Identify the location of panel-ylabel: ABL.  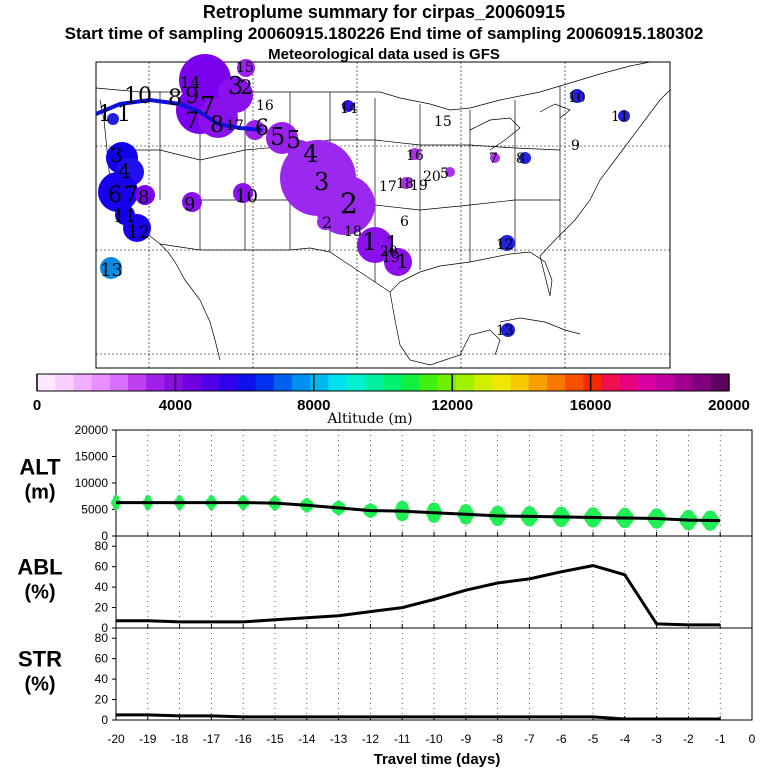
(39, 567).